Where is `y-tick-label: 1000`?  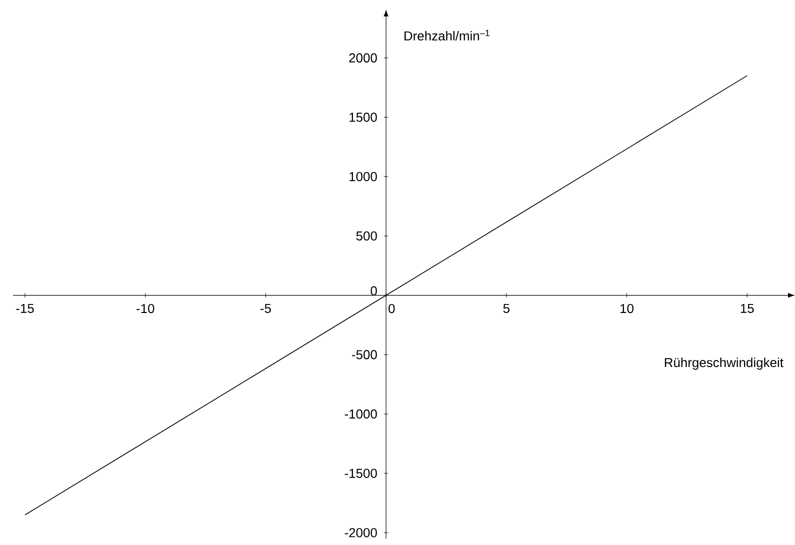
y-tick-label: 1000 is located at coordinates (363, 177).